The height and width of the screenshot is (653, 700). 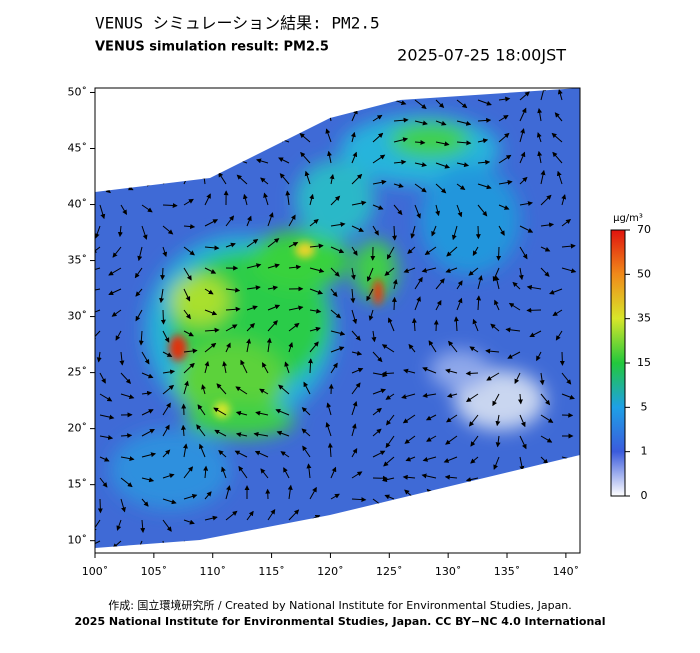 I want to click on colorbar-tick-label: 50, so click(x=644, y=273).